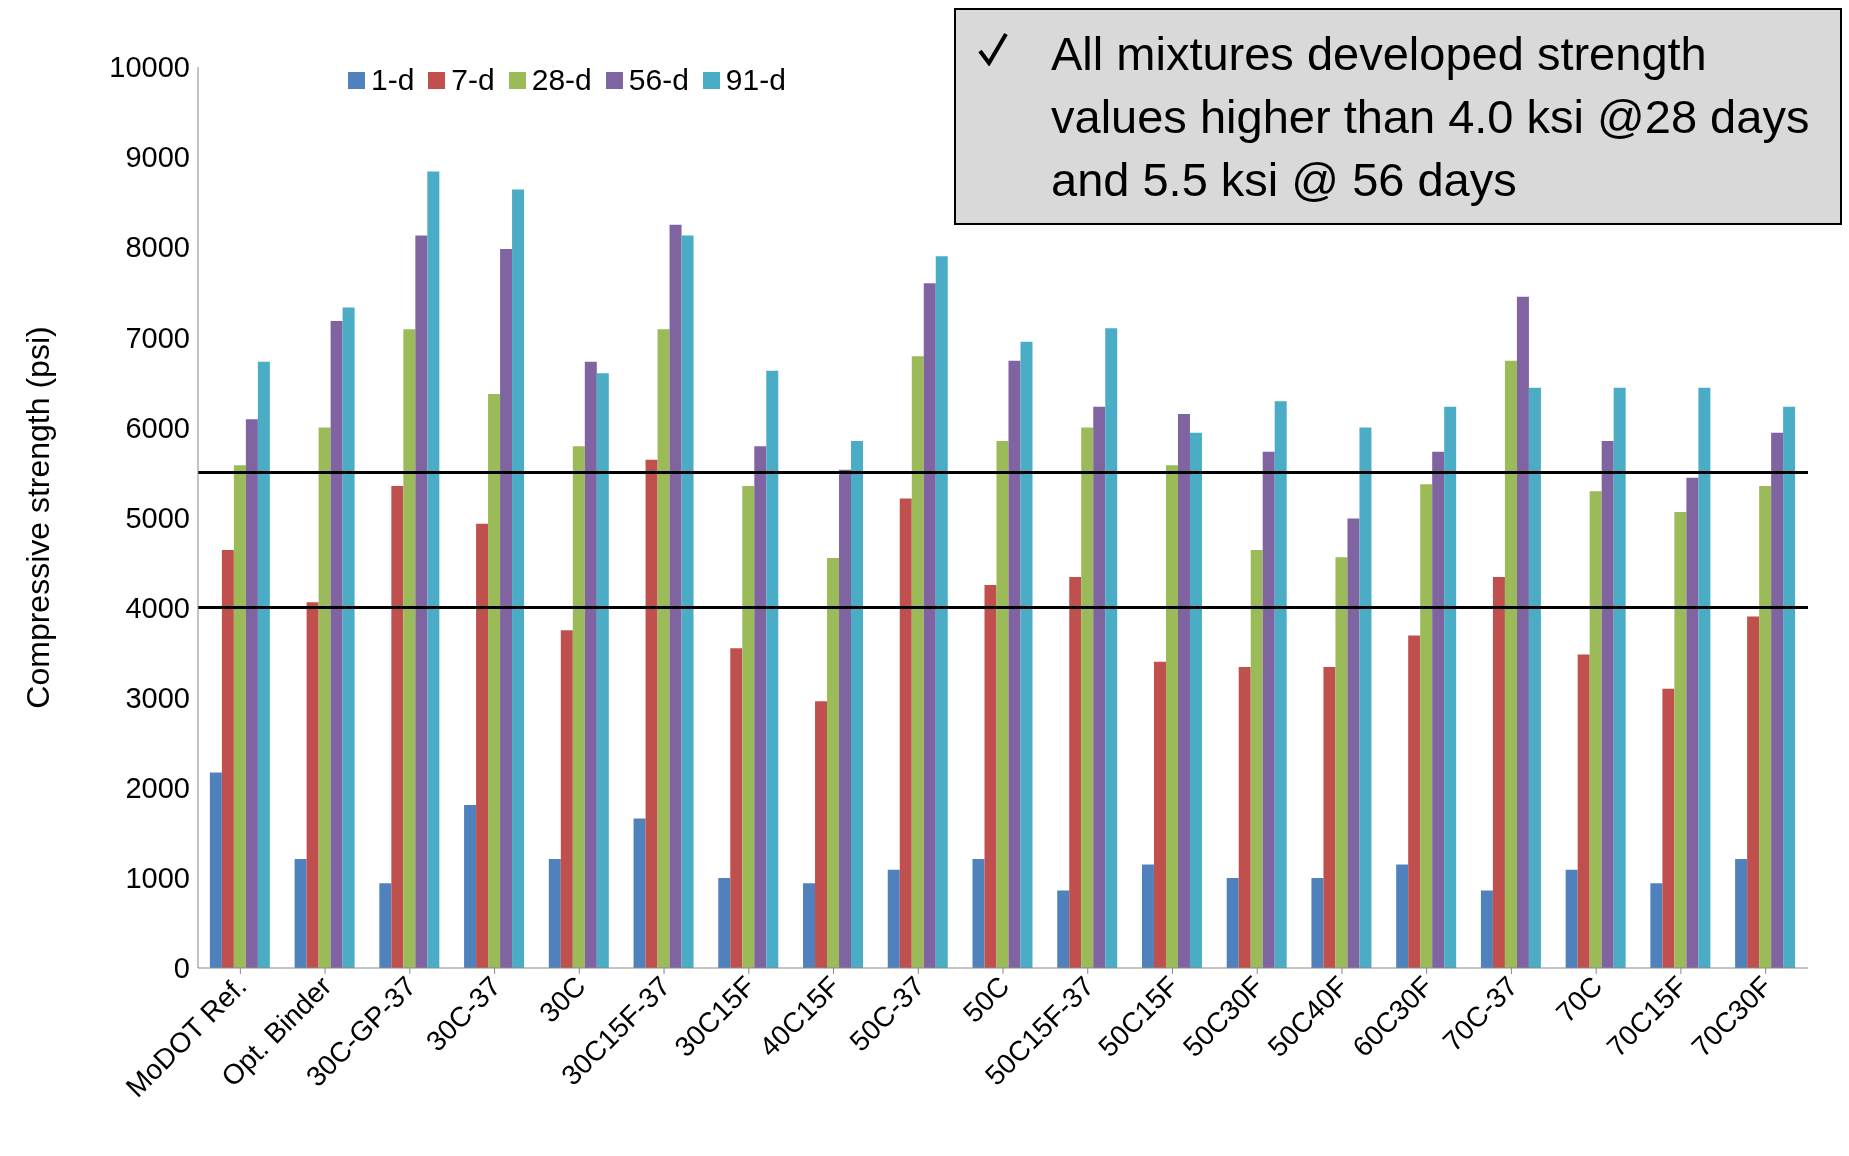 The height and width of the screenshot is (1156, 1849). Describe the element at coordinates (157, 427) in the screenshot. I see `y-tick-label: 6000` at that location.